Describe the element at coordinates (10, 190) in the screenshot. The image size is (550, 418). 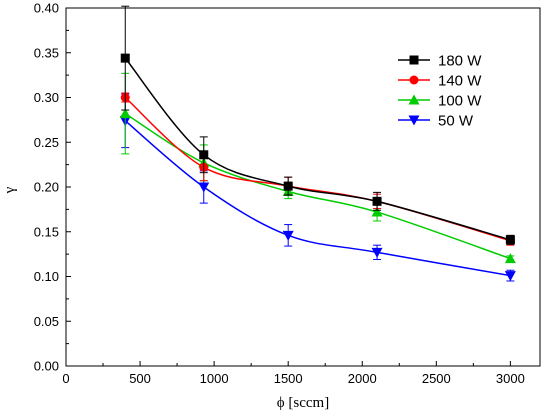
I see `y-axis-label: γ` at that location.